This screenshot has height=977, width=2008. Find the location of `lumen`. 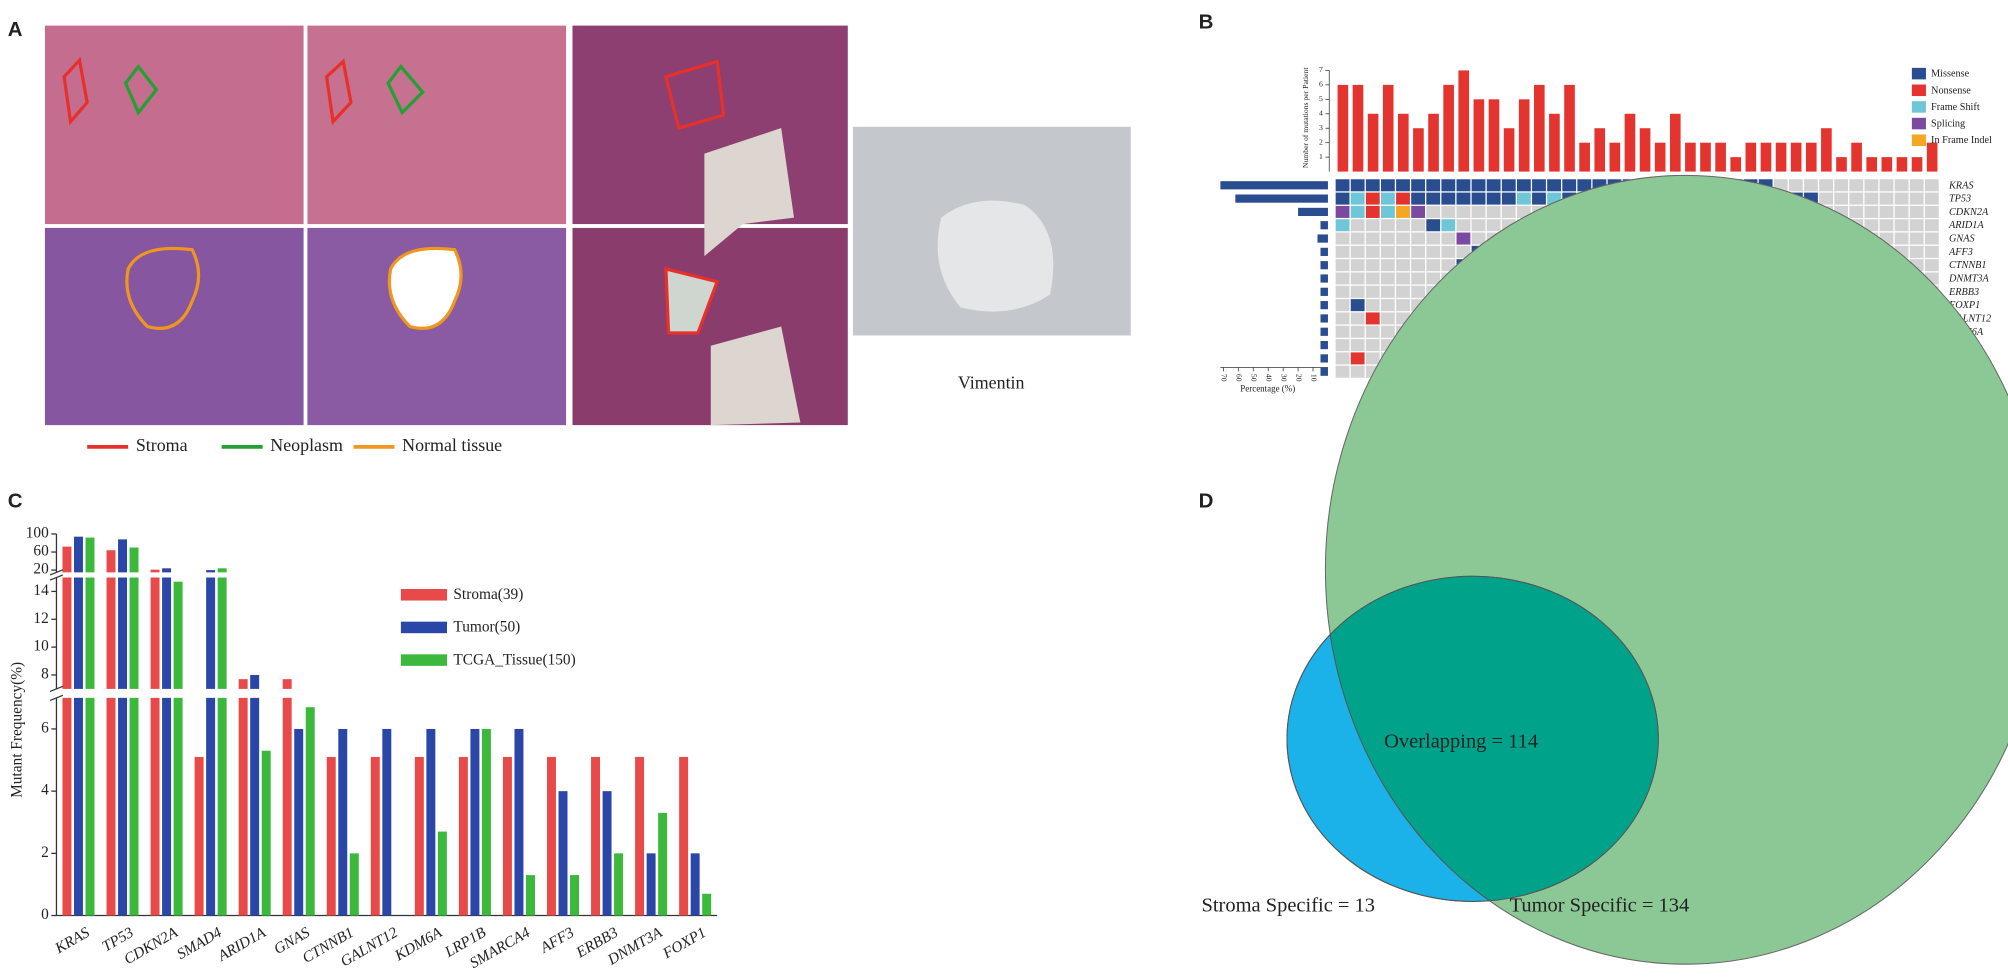

lumen is located at coordinates (749, 192).